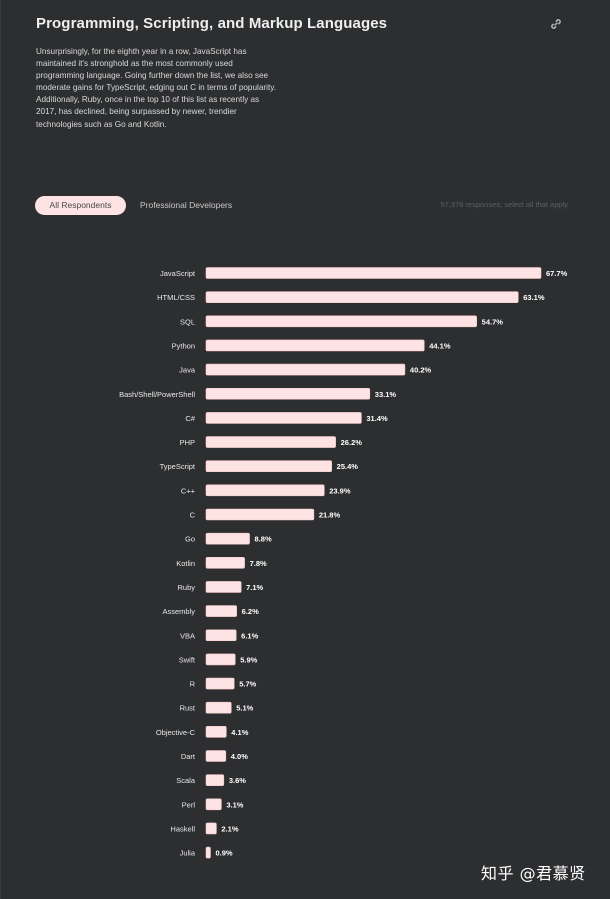 This screenshot has width=610, height=899. Describe the element at coordinates (176, 732) in the screenshot. I see `category-label-objective-c: Objective-C` at that location.